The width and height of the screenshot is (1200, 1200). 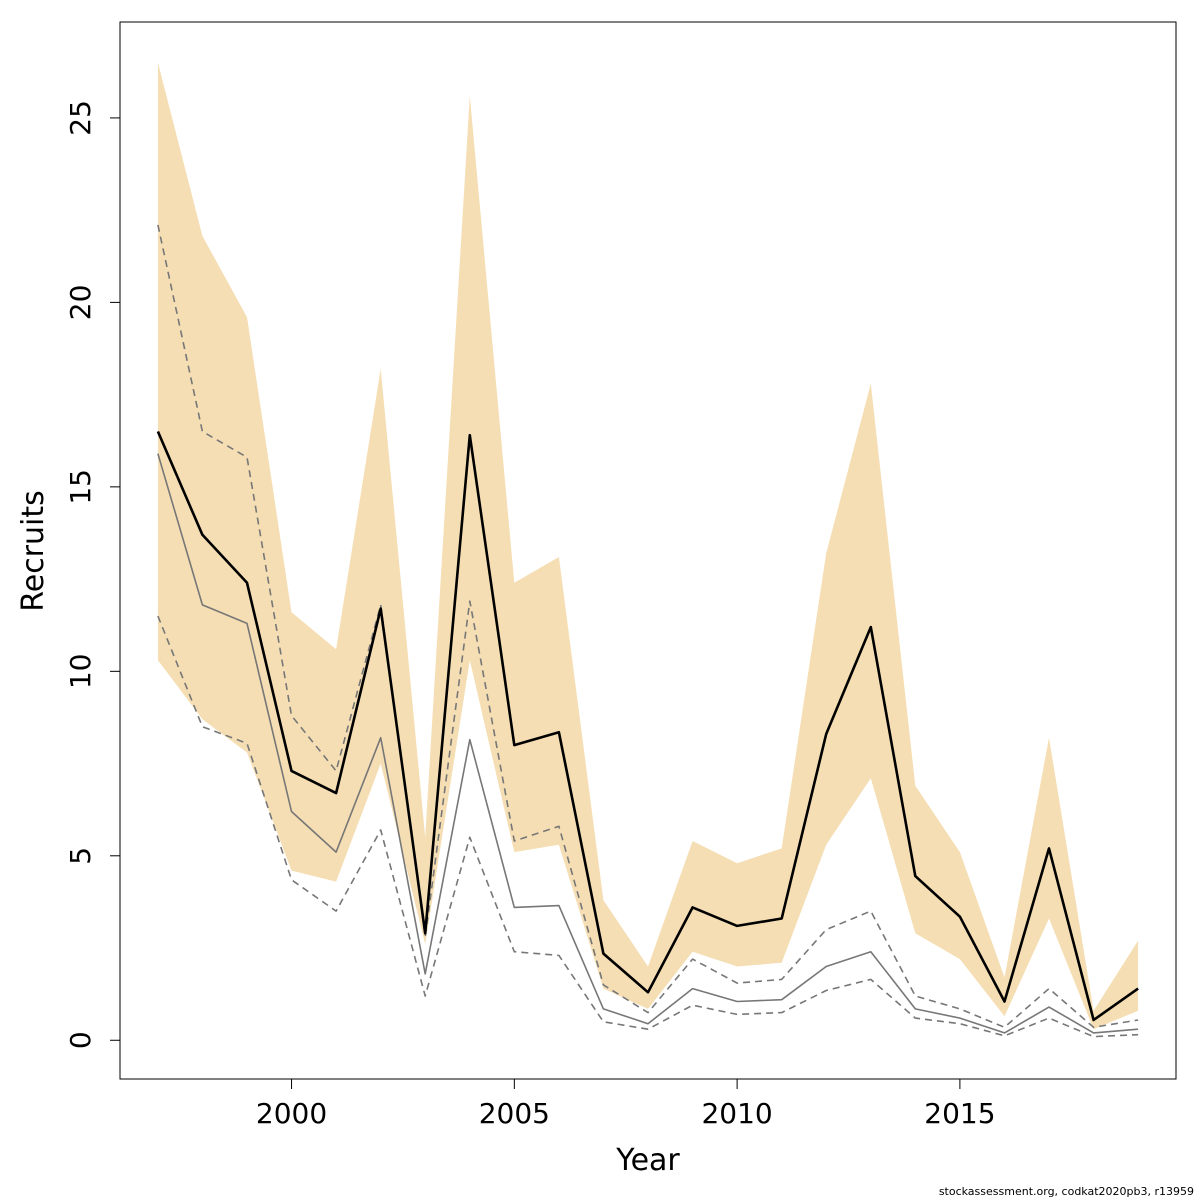 I want to click on x-tick-label: 2015, so click(x=959, y=1113).